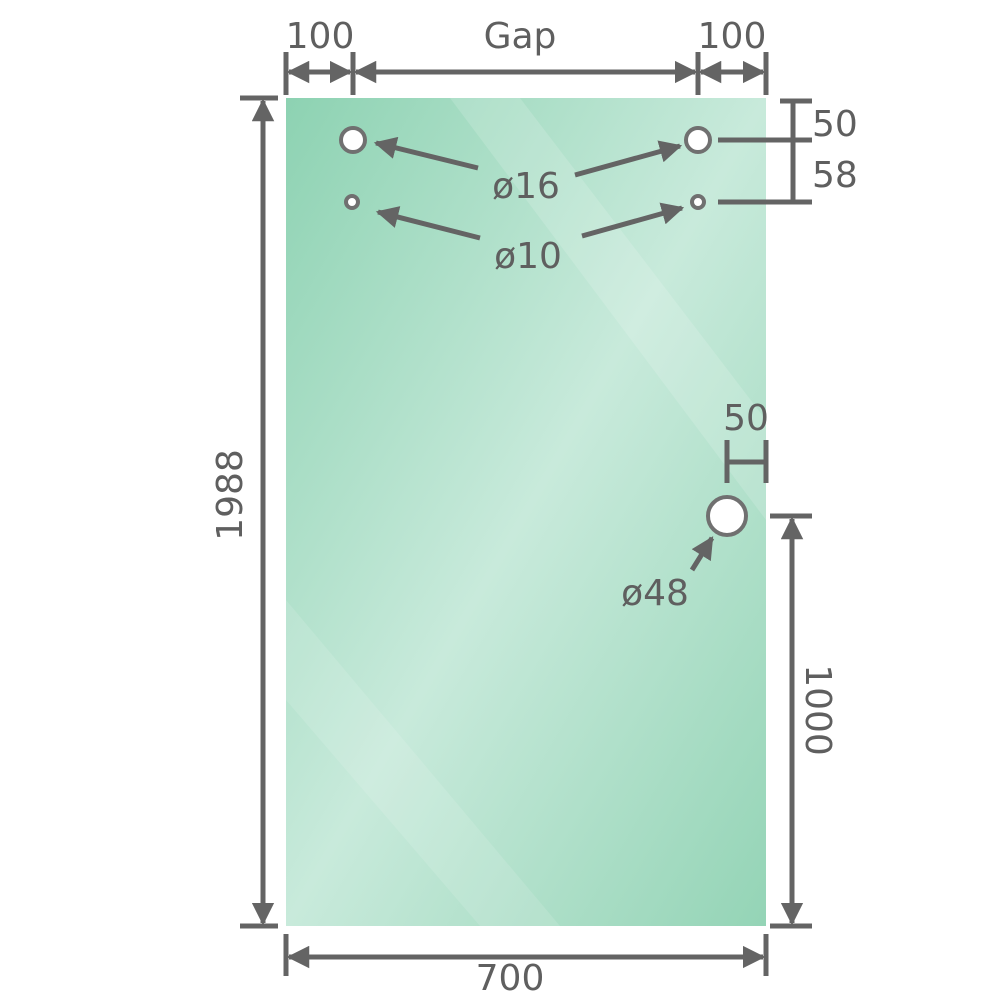 The height and width of the screenshot is (1000, 1000). What do you see at coordinates (510, 978) in the screenshot?
I see `width-label: 700` at bounding box center [510, 978].